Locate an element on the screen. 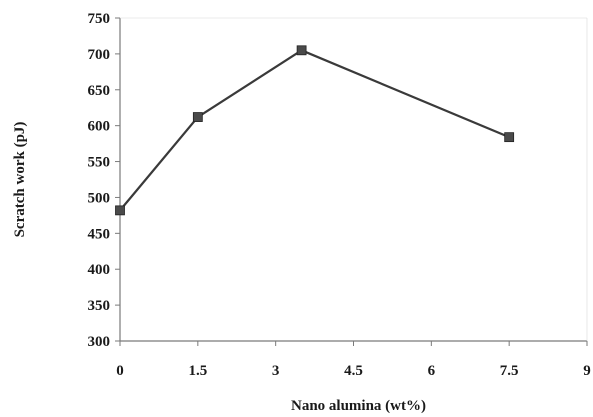 The height and width of the screenshot is (417, 593). x-axis-title: Nano alumina (wt%) is located at coordinates (358, 406).